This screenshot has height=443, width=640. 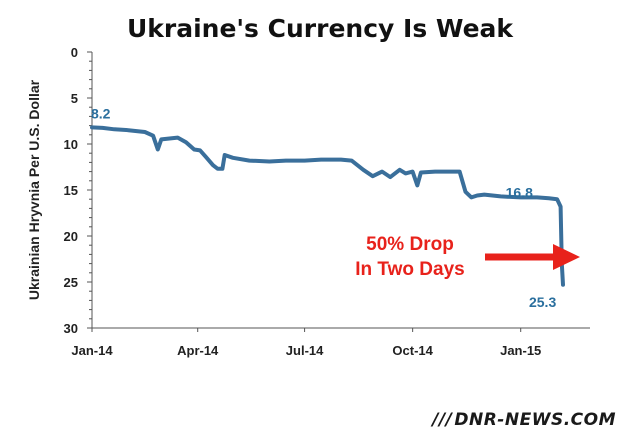 I want to click on y-tick-label: 5, so click(x=74, y=98).